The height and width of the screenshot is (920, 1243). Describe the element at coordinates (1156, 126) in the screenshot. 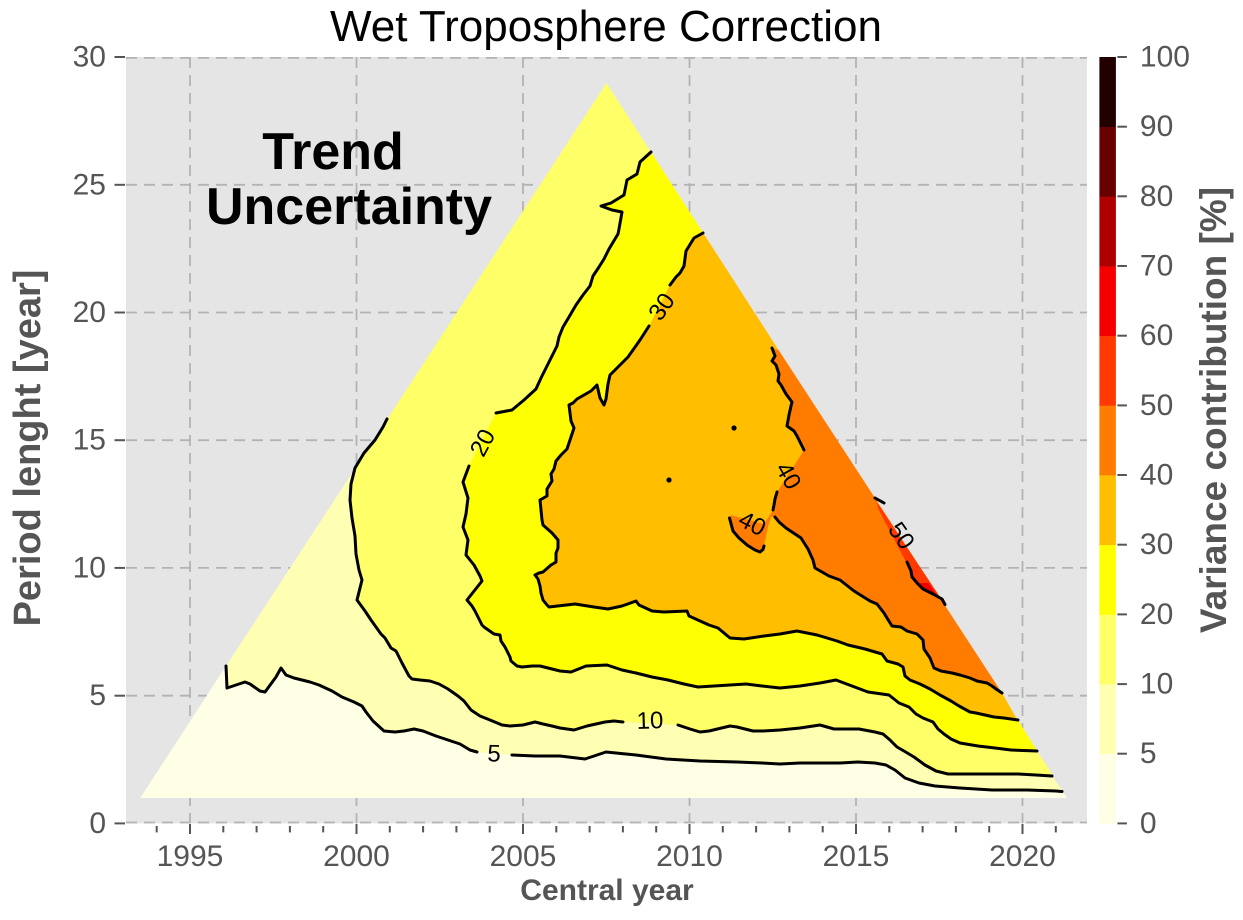

I see `svg-text: 90` at that location.